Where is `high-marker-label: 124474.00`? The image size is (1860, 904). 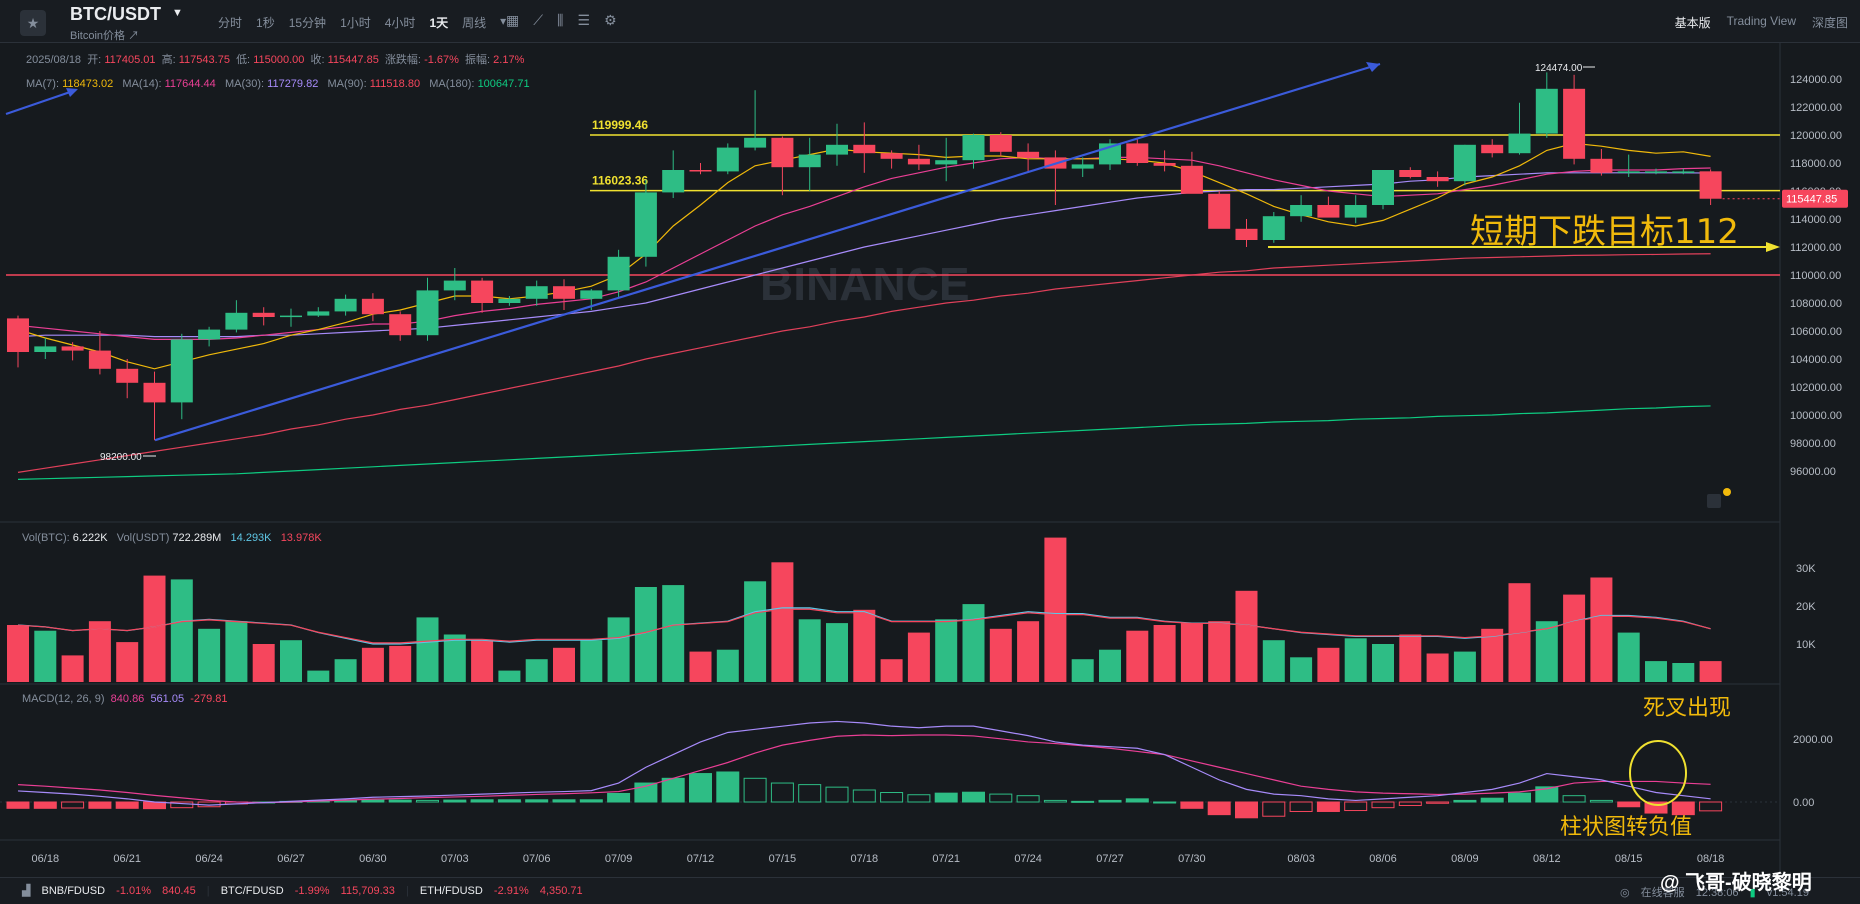 high-marker-label: 124474.00 is located at coordinates (1559, 68).